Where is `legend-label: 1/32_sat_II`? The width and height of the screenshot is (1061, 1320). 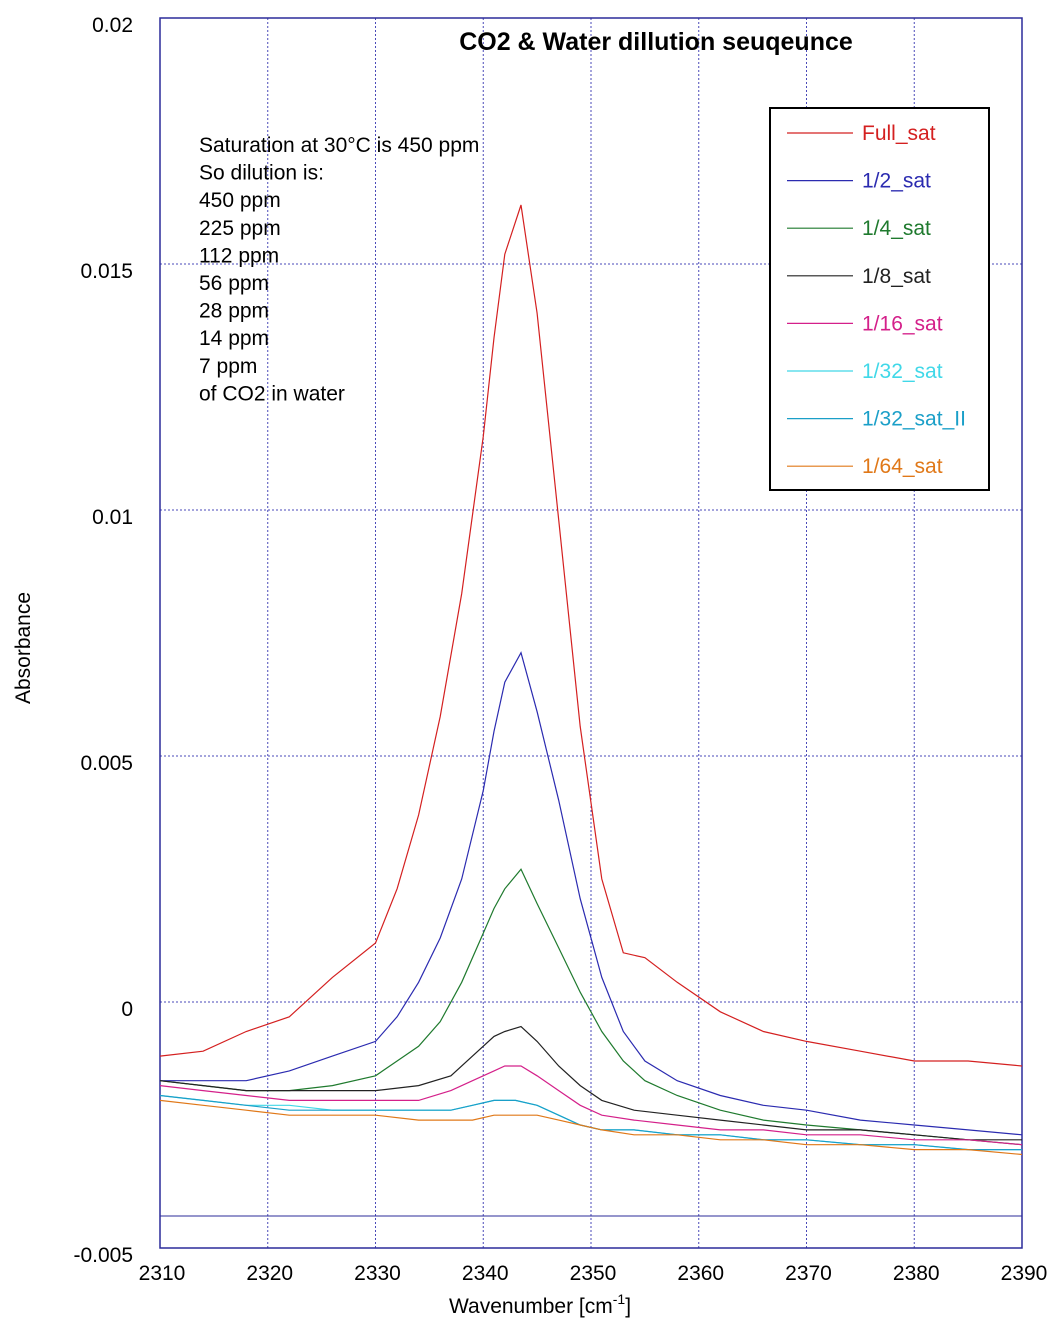 legend-label: 1/32_sat_II is located at coordinates (914, 419).